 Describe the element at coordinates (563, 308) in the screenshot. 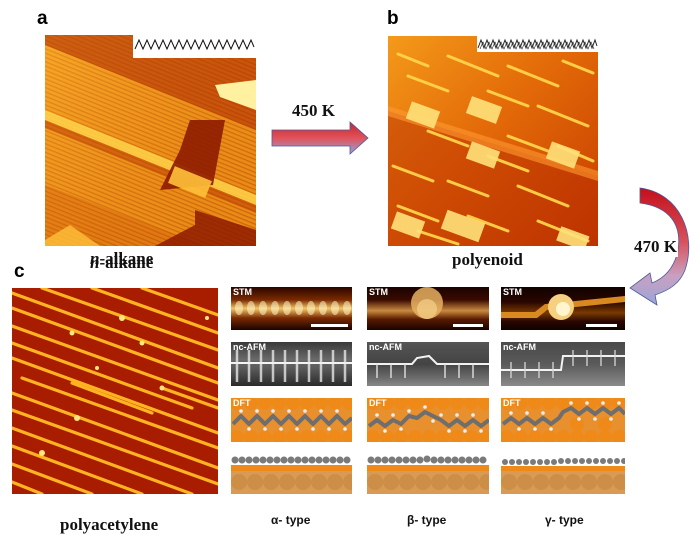

I see `stm-gamma-image: STM` at that location.